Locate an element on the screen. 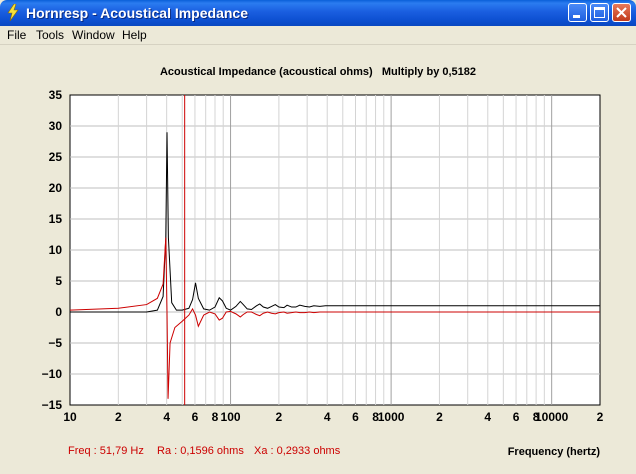 This screenshot has height=474, width=636. x-tick-label: 100 is located at coordinates (231, 417).